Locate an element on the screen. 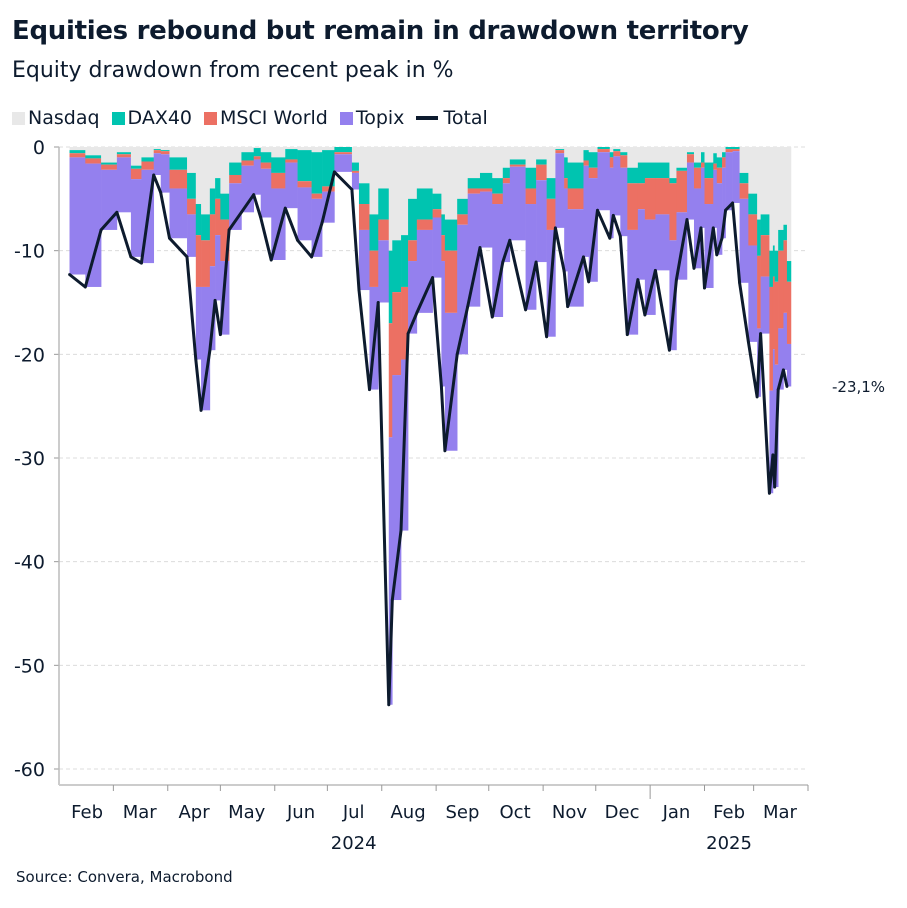 The height and width of the screenshot is (908, 907). legend-item-msci-world: MSCI World is located at coordinates (266, 118).